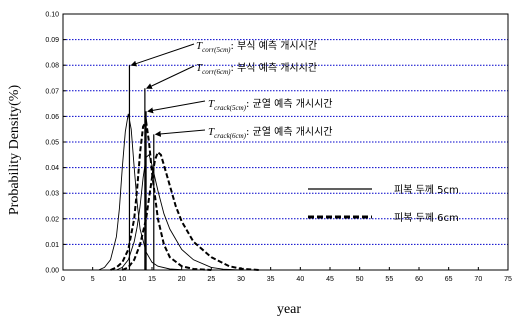  What do you see at coordinates (52, 143) in the screenshot?
I see `y-tick-label: 0.05` at bounding box center [52, 143].